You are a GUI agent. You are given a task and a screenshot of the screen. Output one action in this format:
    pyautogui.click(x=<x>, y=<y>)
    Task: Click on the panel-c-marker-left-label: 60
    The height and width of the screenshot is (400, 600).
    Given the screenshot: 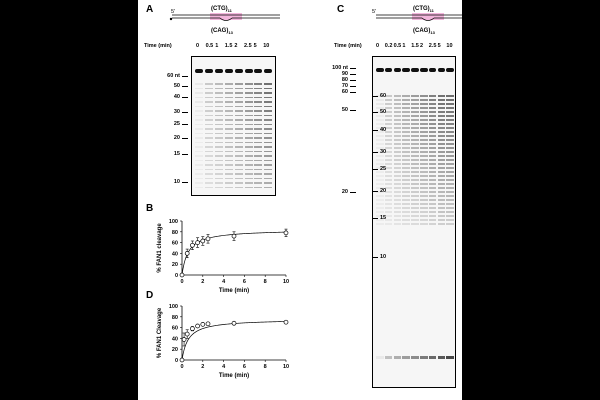 What is the action you would take?
    pyautogui.click(x=344, y=92)
    